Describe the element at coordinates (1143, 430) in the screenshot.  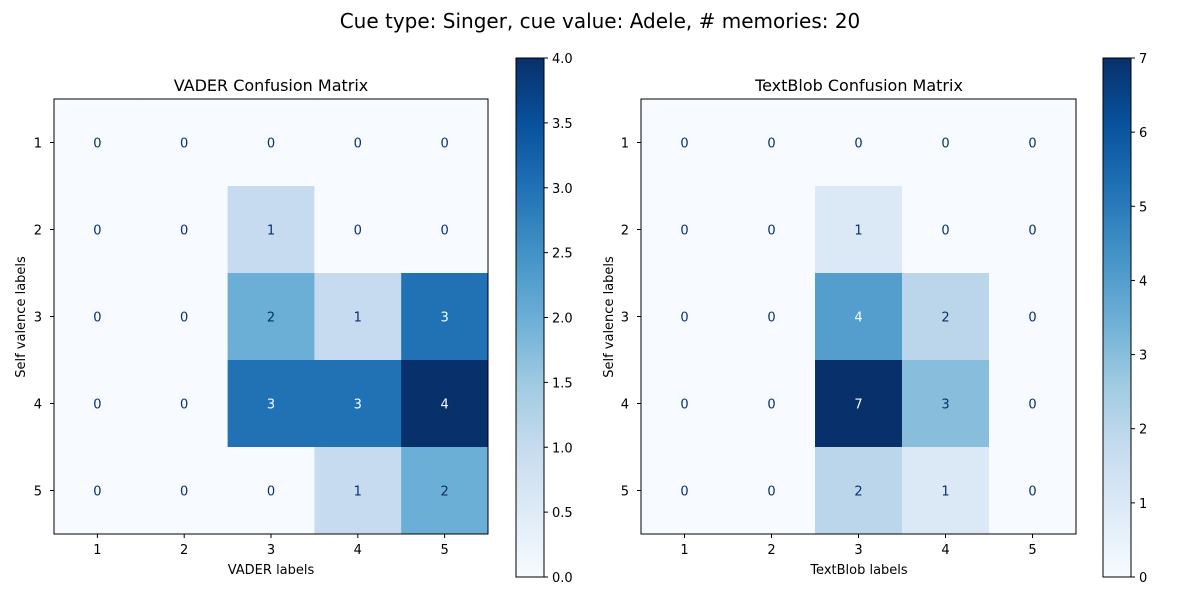
I see `colorbar-tick-label: 2` at that location.